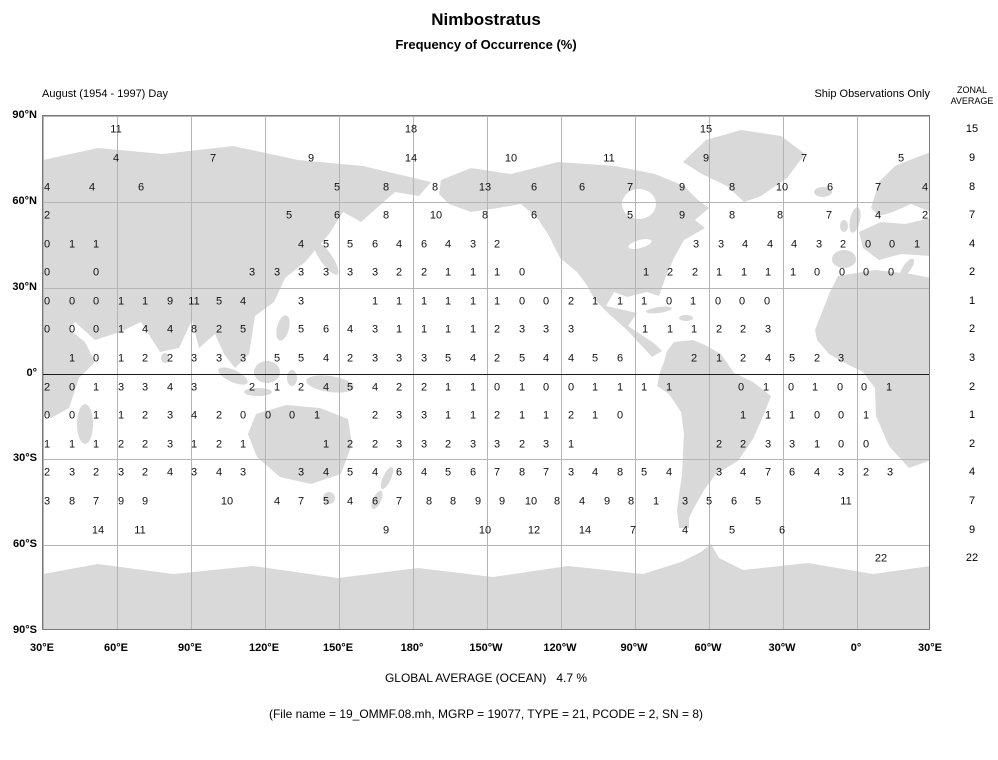  Describe the element at coordinates (283, 328) in the screenshot. I see `island-philippines` at that location.